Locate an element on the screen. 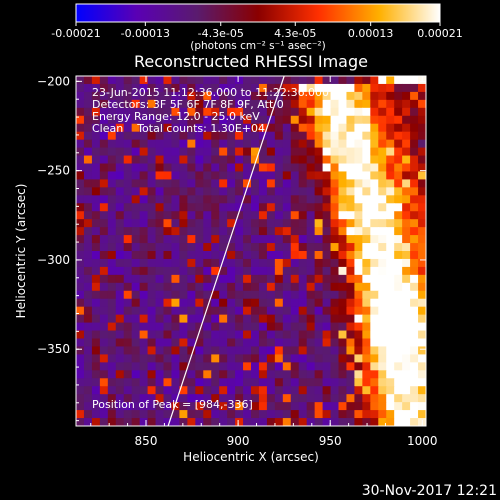  x-tick-label: 900 is located at coordinates (238, 441).